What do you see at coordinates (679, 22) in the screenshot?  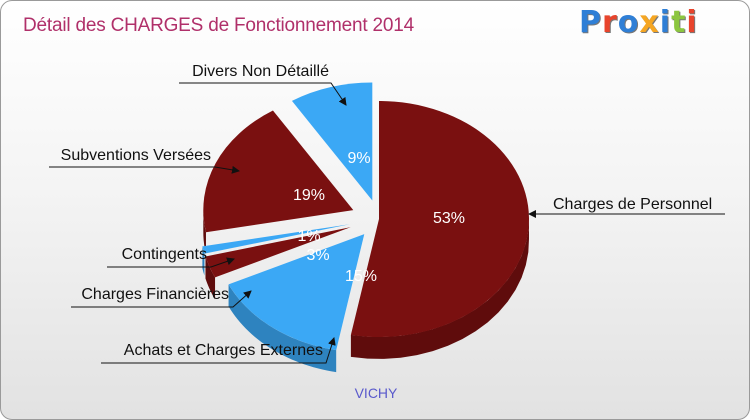 I see `logo-letter: t` at bounding box center [679, 22].